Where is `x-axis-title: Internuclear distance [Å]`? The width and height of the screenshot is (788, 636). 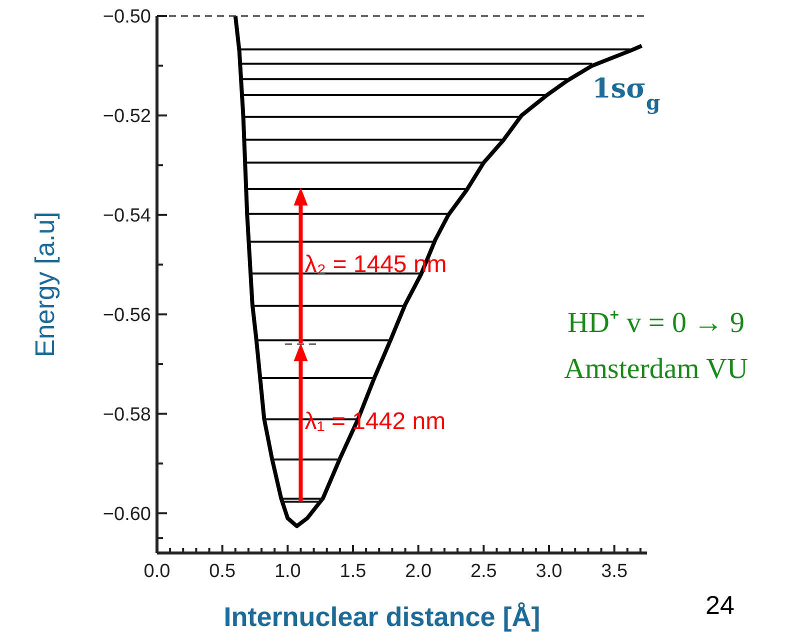
x-axis-title: Internuclear distance [Å] is located at coordinates (382, 617).